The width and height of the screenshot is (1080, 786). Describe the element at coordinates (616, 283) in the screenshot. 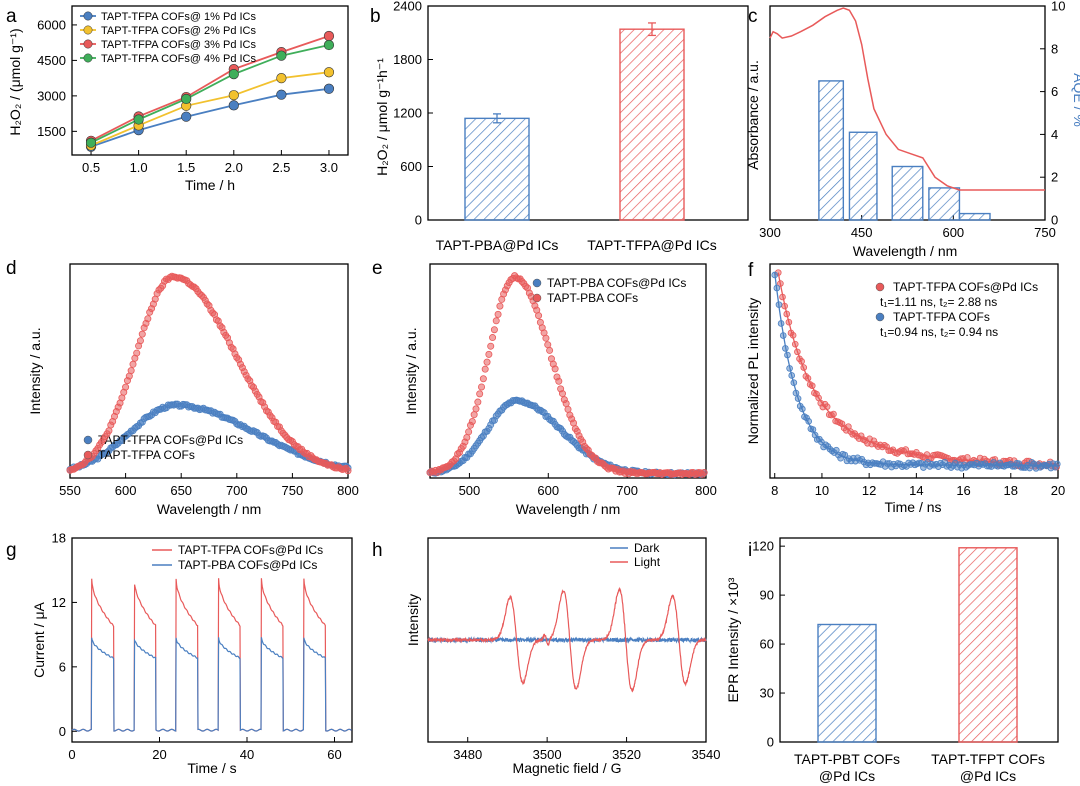

I see `e-legend-label: TAPT-PBA COFs@Pd ICs` at that location.